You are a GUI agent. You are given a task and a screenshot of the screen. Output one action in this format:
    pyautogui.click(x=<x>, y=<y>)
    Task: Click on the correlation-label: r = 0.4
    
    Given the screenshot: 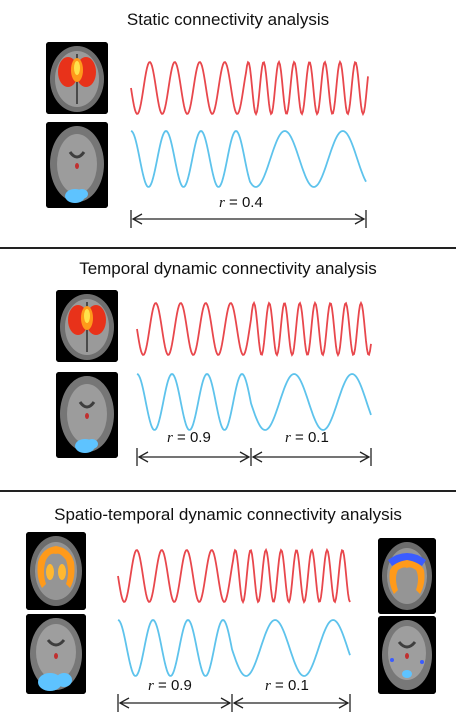 What is the action you would take?
    pyautogui.click(x=241, y=203)
    